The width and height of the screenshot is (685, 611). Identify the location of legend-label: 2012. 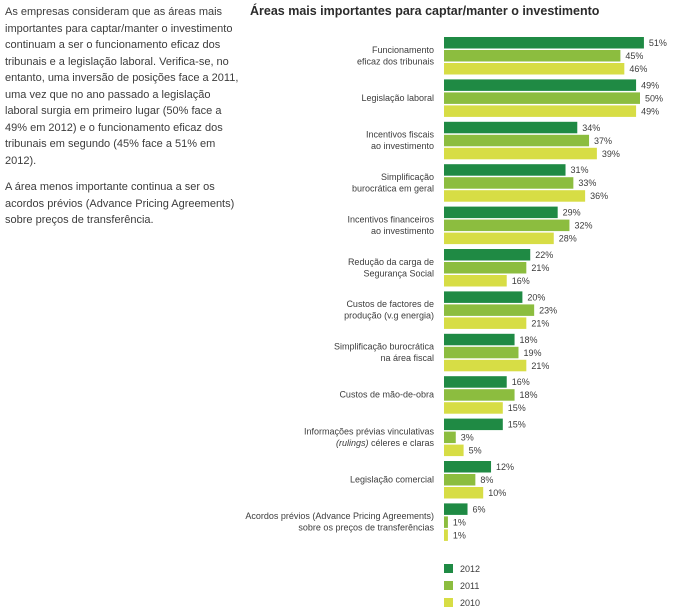
(470, 569).